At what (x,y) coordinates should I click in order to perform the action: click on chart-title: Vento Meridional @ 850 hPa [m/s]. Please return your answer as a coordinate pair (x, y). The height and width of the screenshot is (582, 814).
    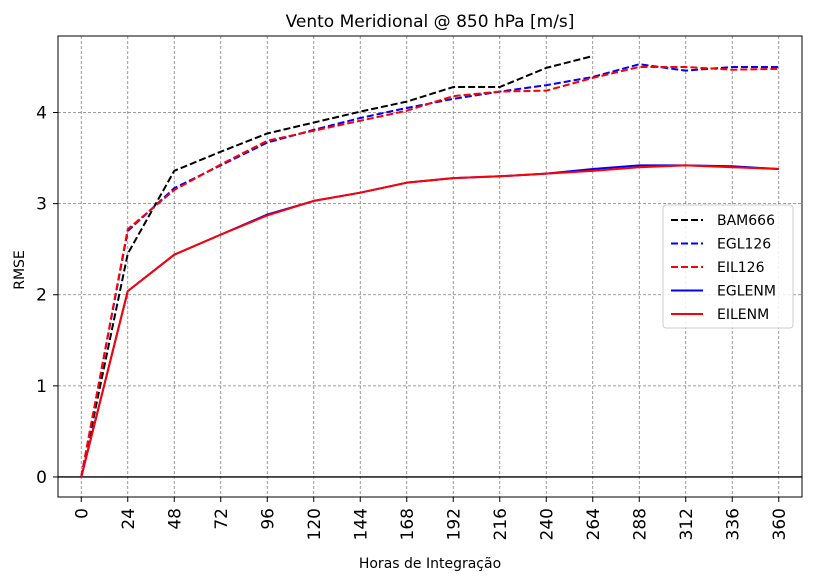
    Looking at the image, I should click on (430, 22).